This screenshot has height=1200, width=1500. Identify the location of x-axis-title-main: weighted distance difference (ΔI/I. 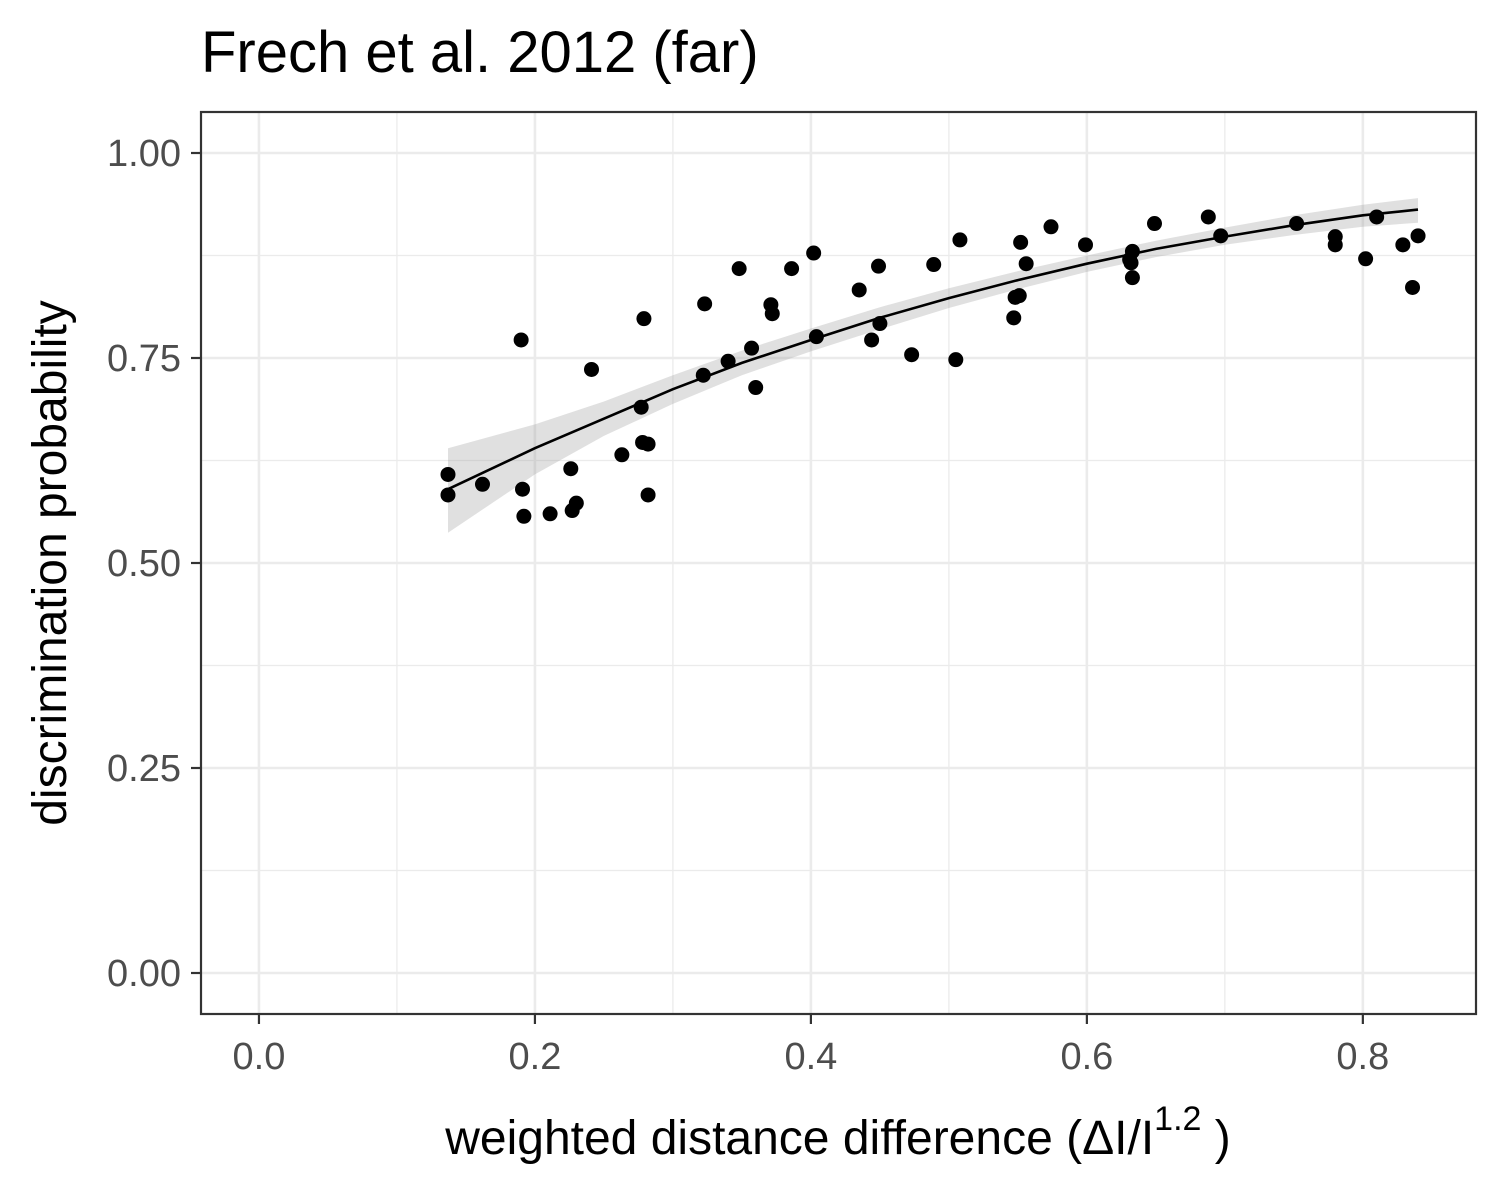
(799, 1138).